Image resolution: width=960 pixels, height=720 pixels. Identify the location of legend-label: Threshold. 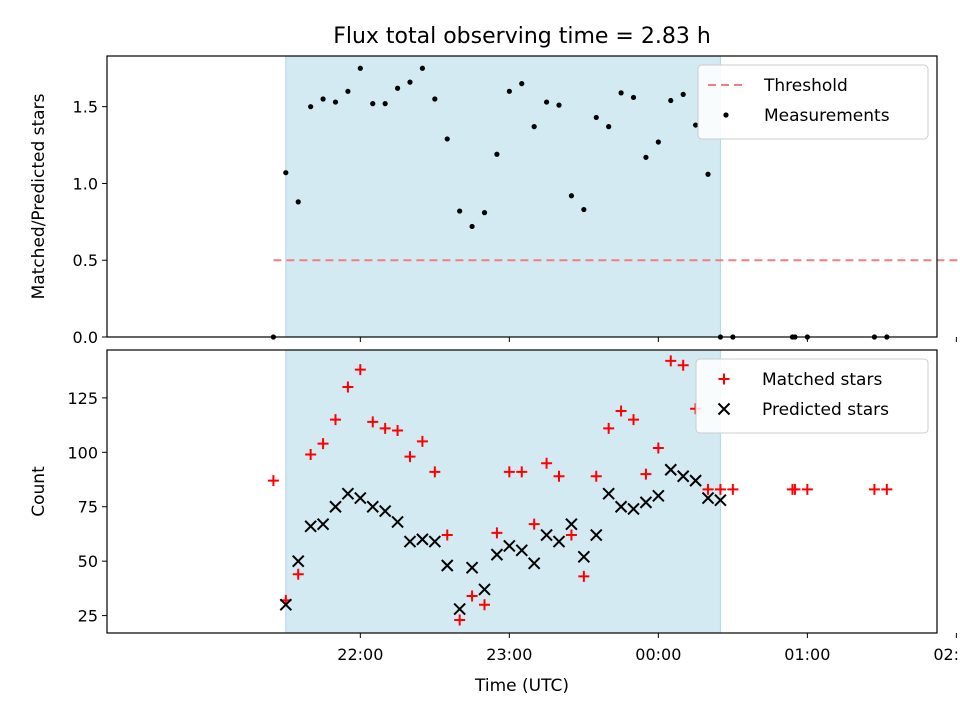
(805, 86).